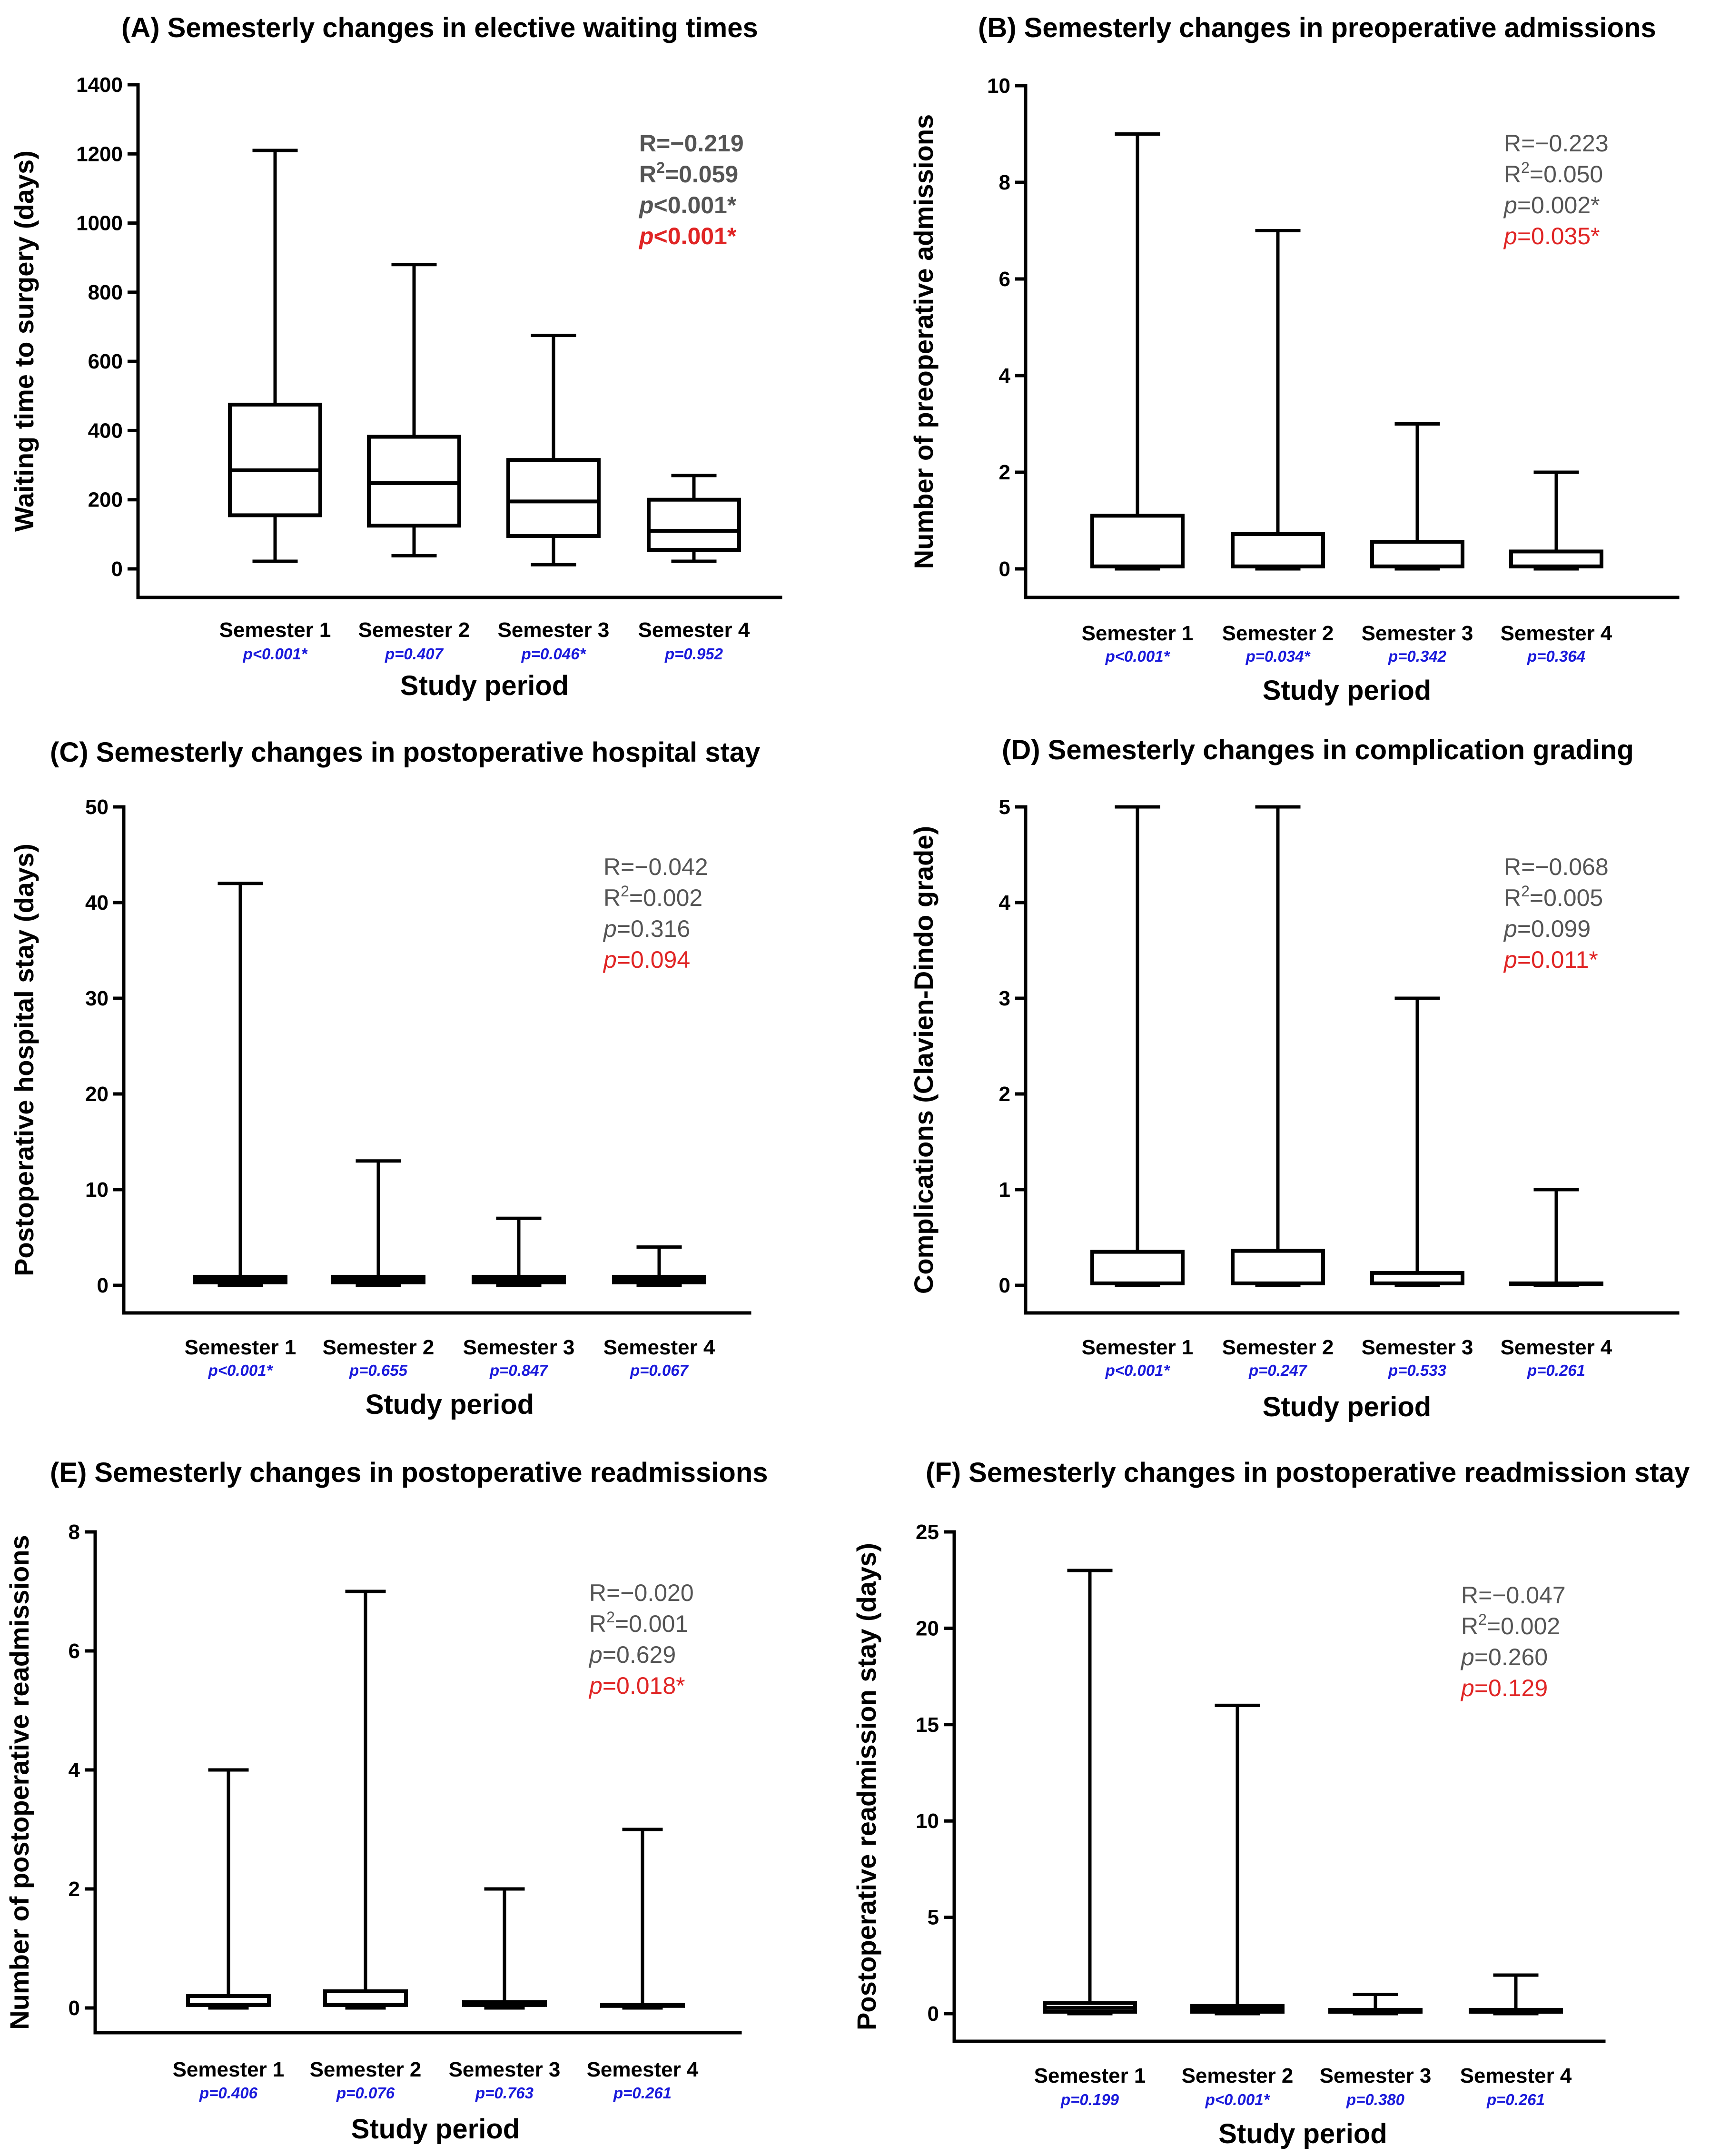 The height and width of the screenshot is (2156, 1710). I want to click on stat-line: R2=0.050, so click(1553, 173).